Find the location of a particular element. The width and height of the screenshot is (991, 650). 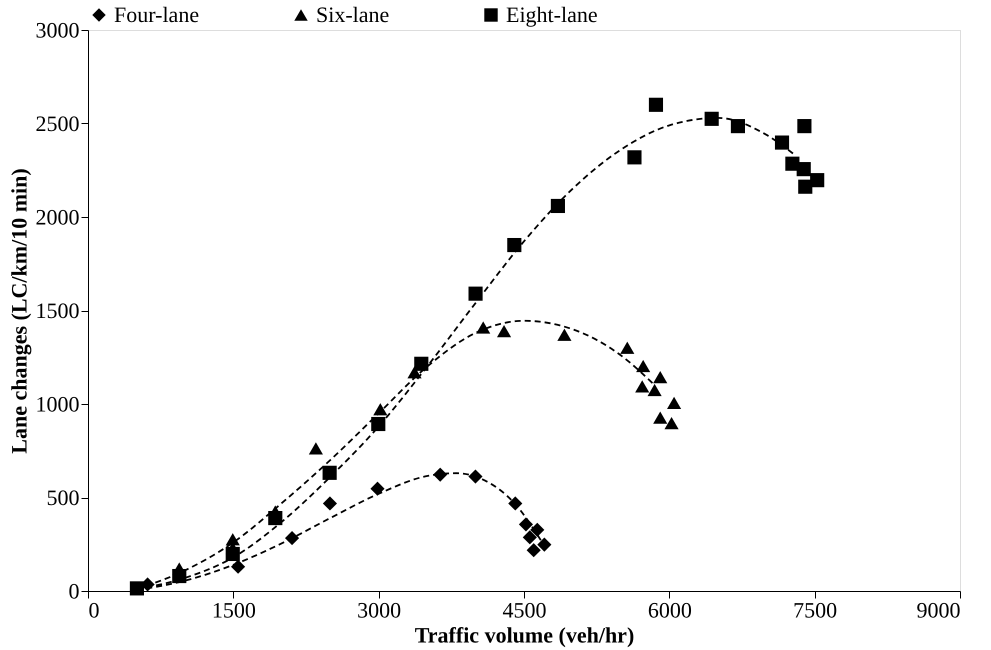

x-tick-label: 6000 is located at coordinates (670, 610).